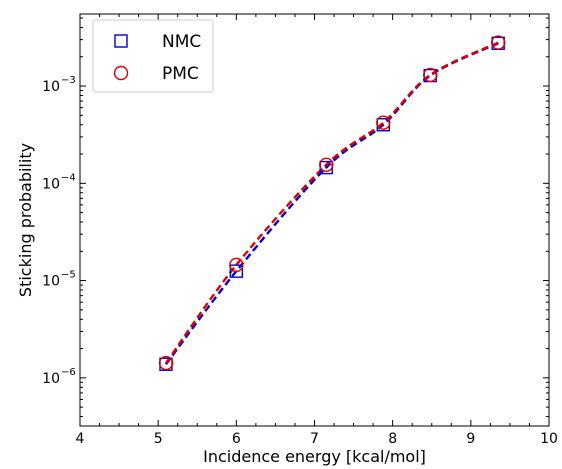  I want to click on legend-pmc-marker, so click(121, 73).